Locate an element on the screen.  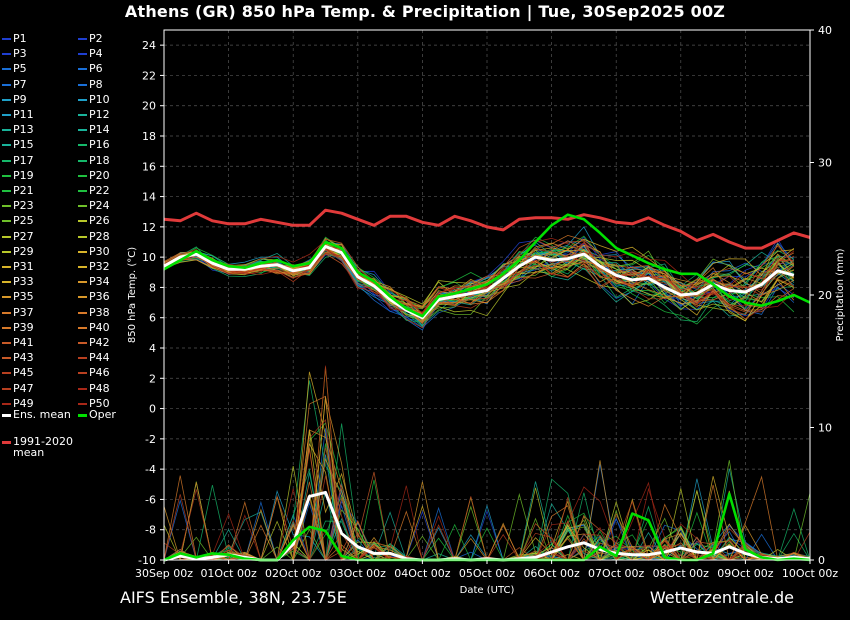
legend-label: P46 is located at coordinates (99, 373).